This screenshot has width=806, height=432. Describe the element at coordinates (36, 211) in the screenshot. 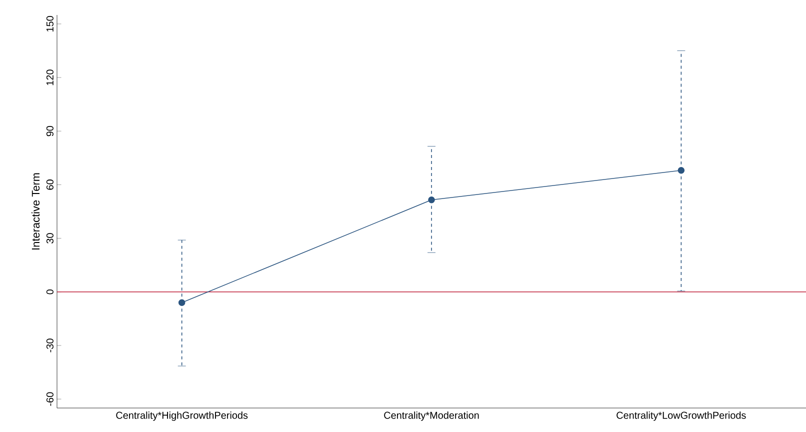

I see `y-axis-title: Interactive Term` at that location.